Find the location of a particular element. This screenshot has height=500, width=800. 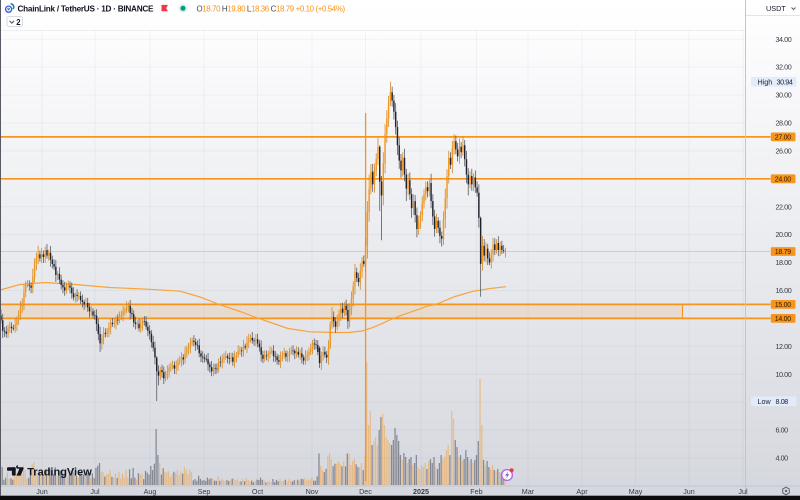

svg-text: 30.00 is located at coordinates (784, 95).